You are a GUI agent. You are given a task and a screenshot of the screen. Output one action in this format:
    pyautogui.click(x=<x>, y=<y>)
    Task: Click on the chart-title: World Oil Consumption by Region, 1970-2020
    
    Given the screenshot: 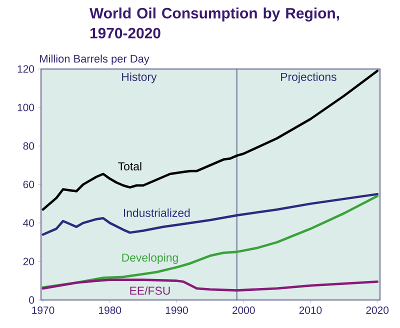 What is the action you would take?
    pyautogui.click(x=214, y=23)
    